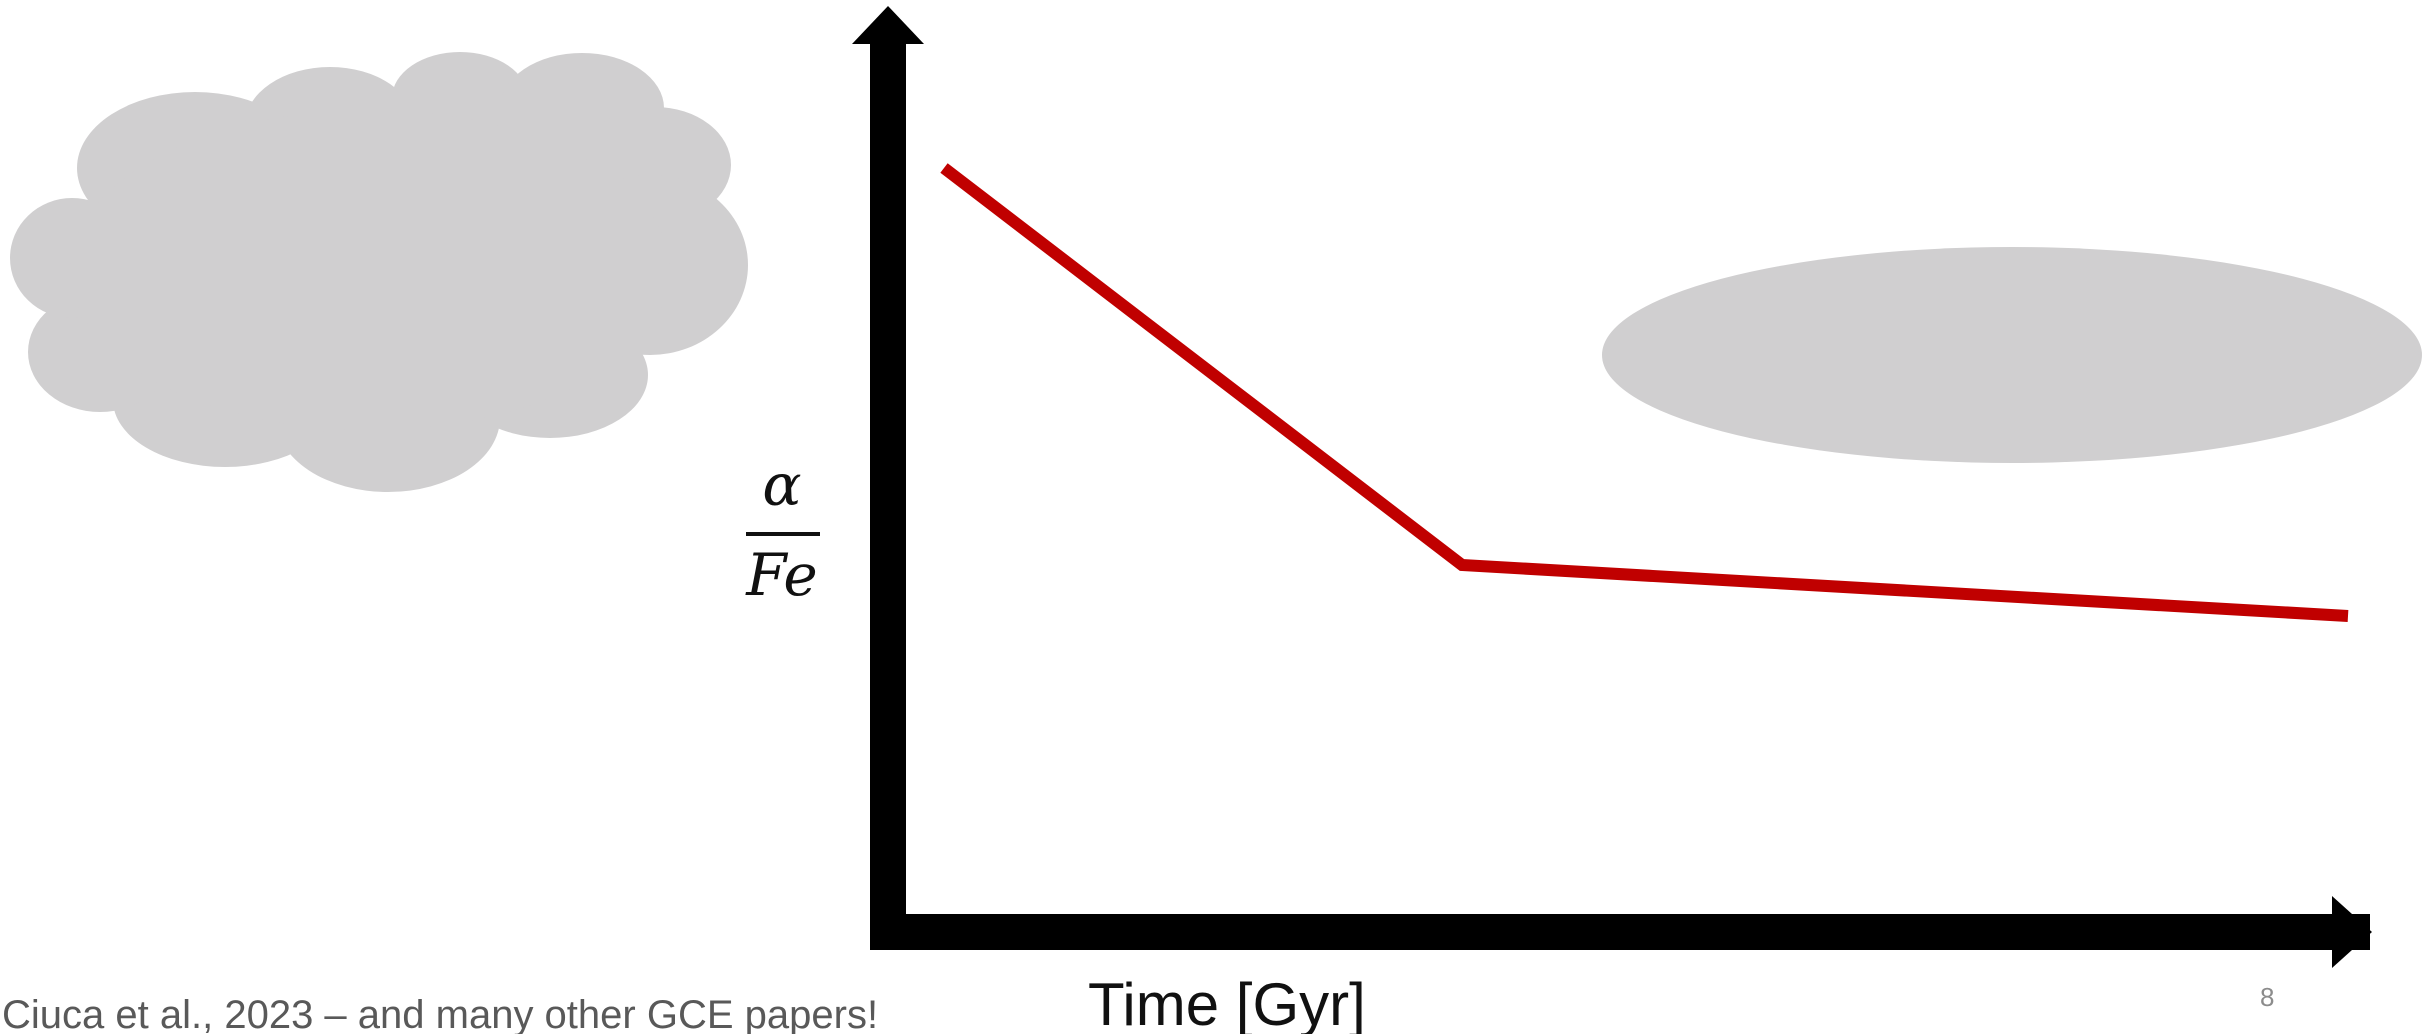 Image resolution: width=2427 pixels, height=1034 pixels. I want to click on x-axis, so click(1620, 932).